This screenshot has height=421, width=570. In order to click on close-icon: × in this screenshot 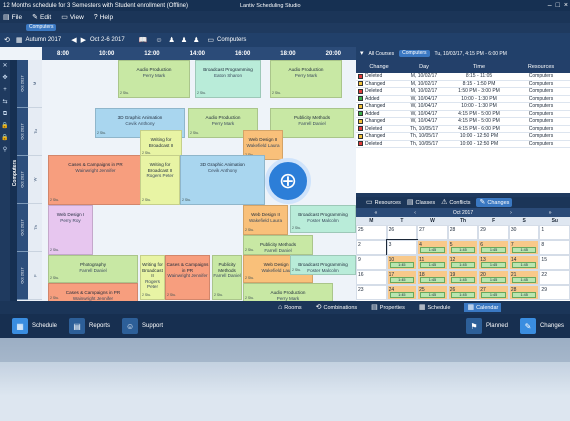, I will do `click(565, 5)`.